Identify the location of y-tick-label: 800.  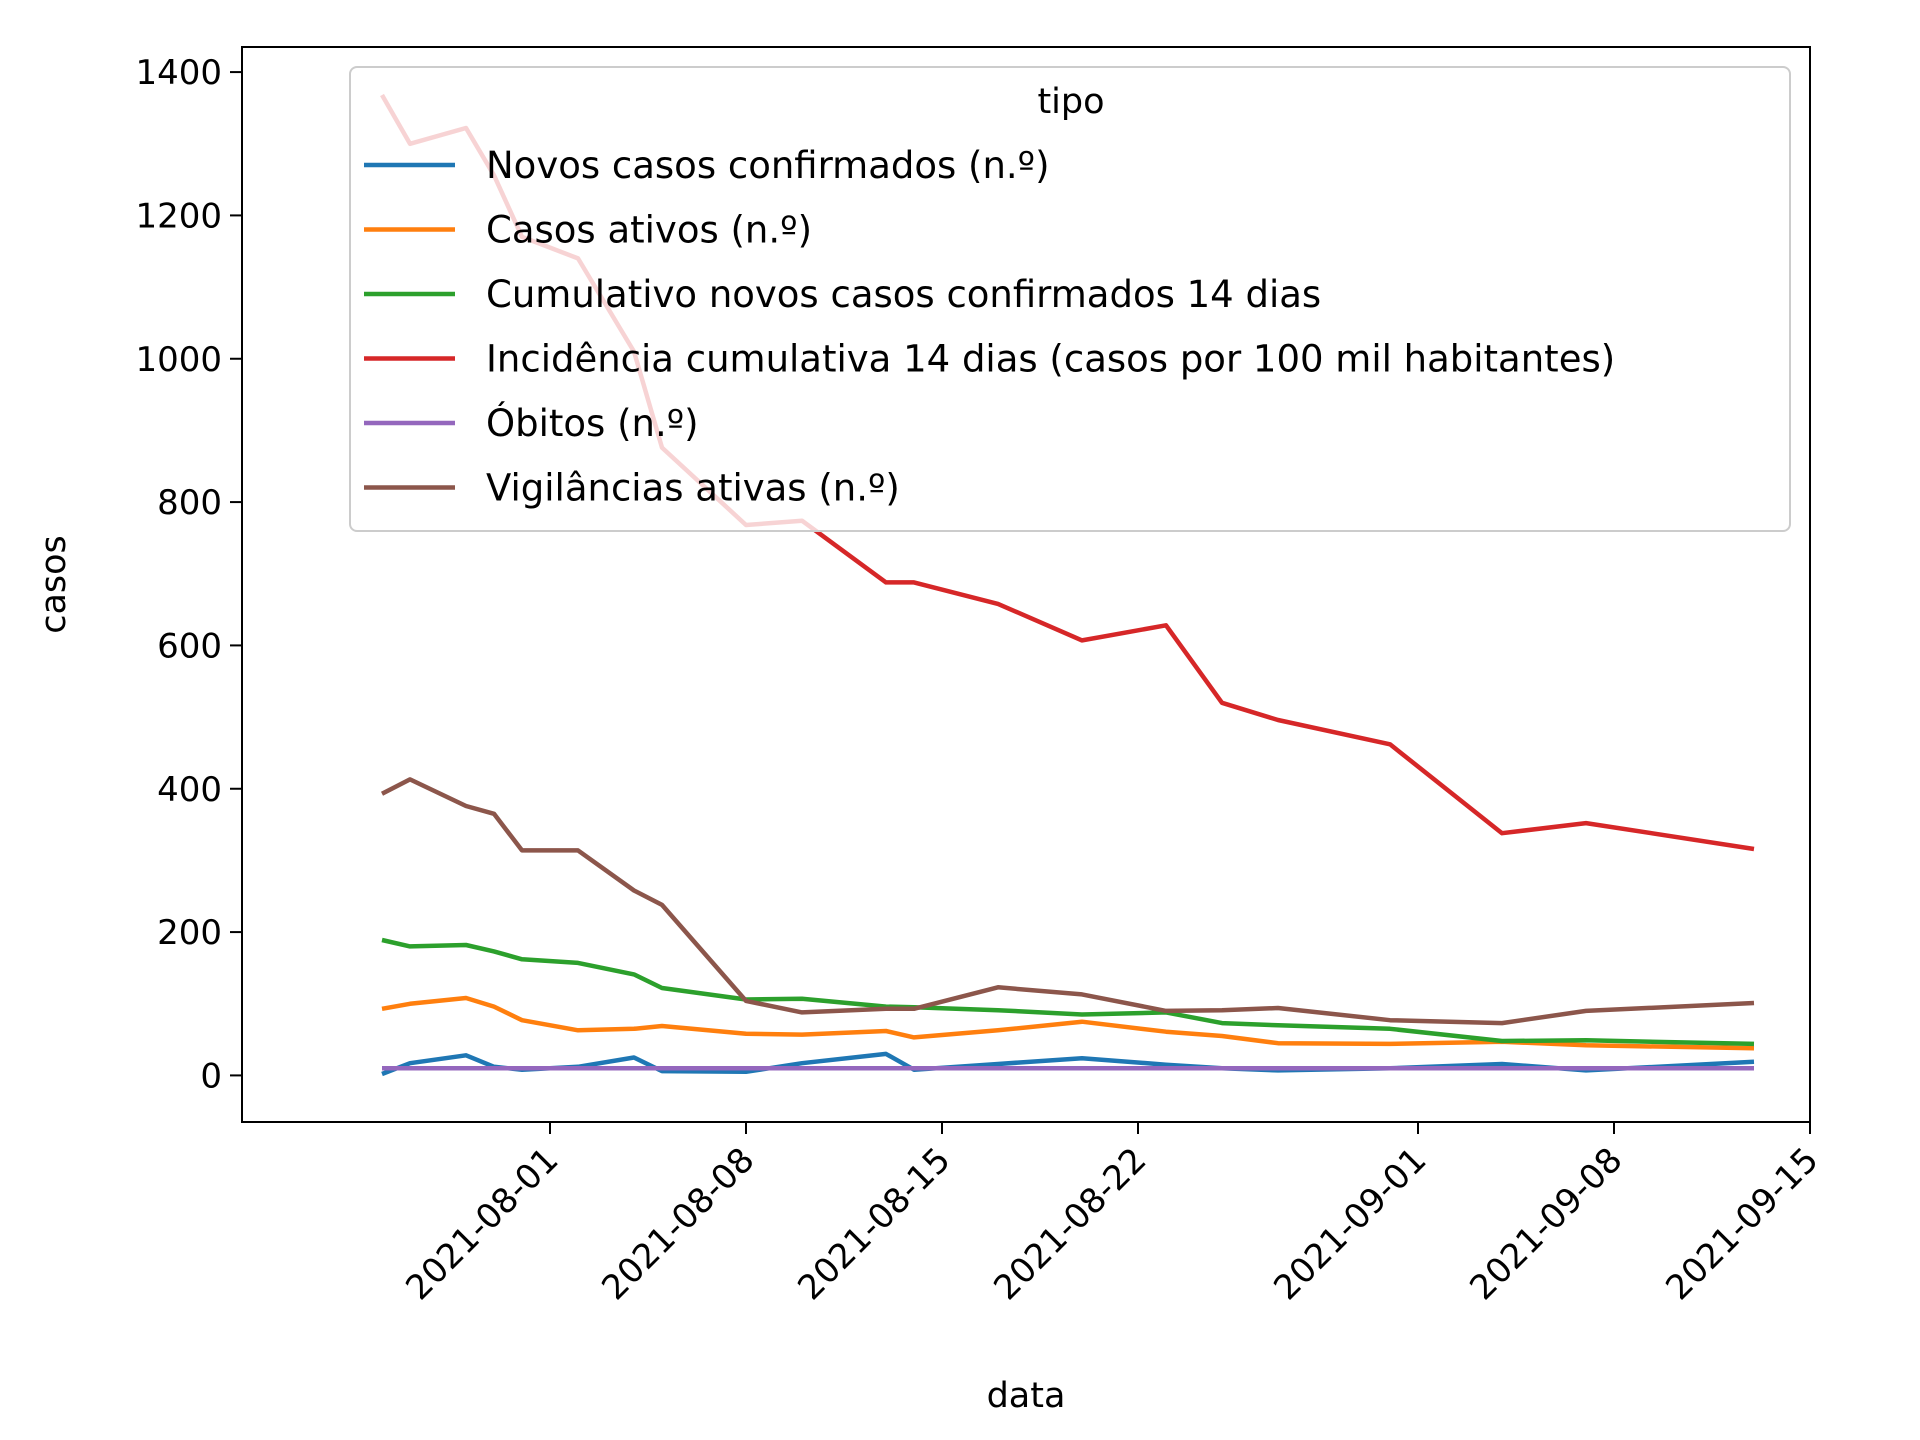
(189, 503).